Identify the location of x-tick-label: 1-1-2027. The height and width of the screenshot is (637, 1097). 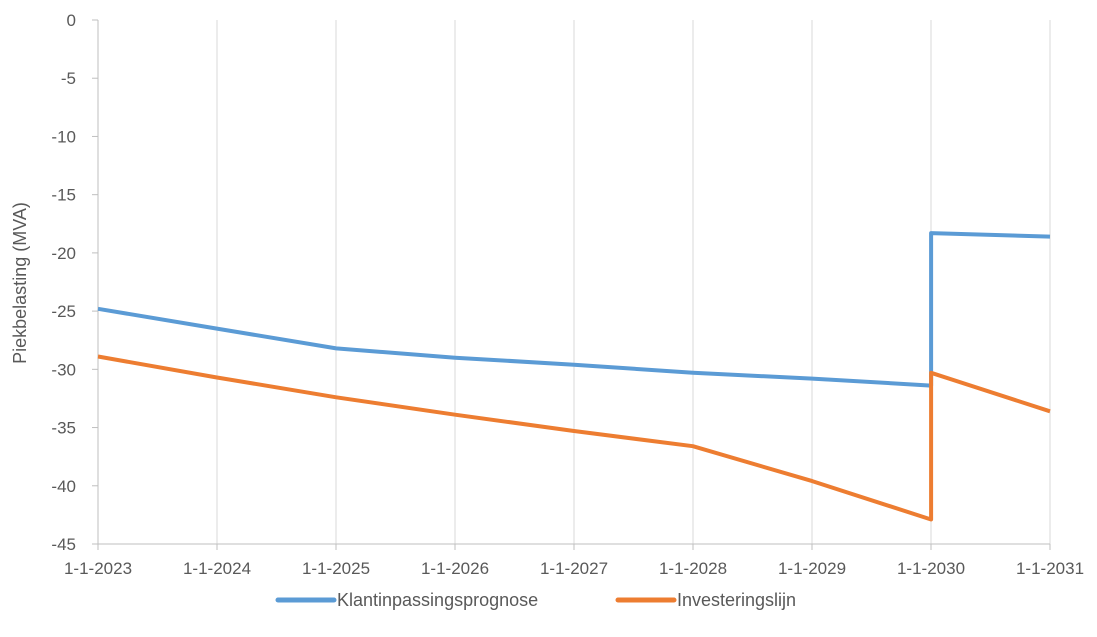
(574, 568).